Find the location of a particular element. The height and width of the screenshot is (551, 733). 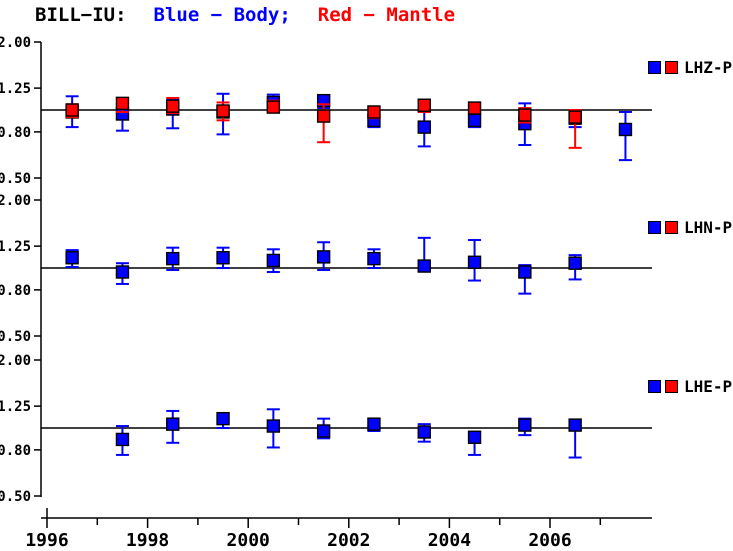

series-mantle is located at coordinates (323, 122).